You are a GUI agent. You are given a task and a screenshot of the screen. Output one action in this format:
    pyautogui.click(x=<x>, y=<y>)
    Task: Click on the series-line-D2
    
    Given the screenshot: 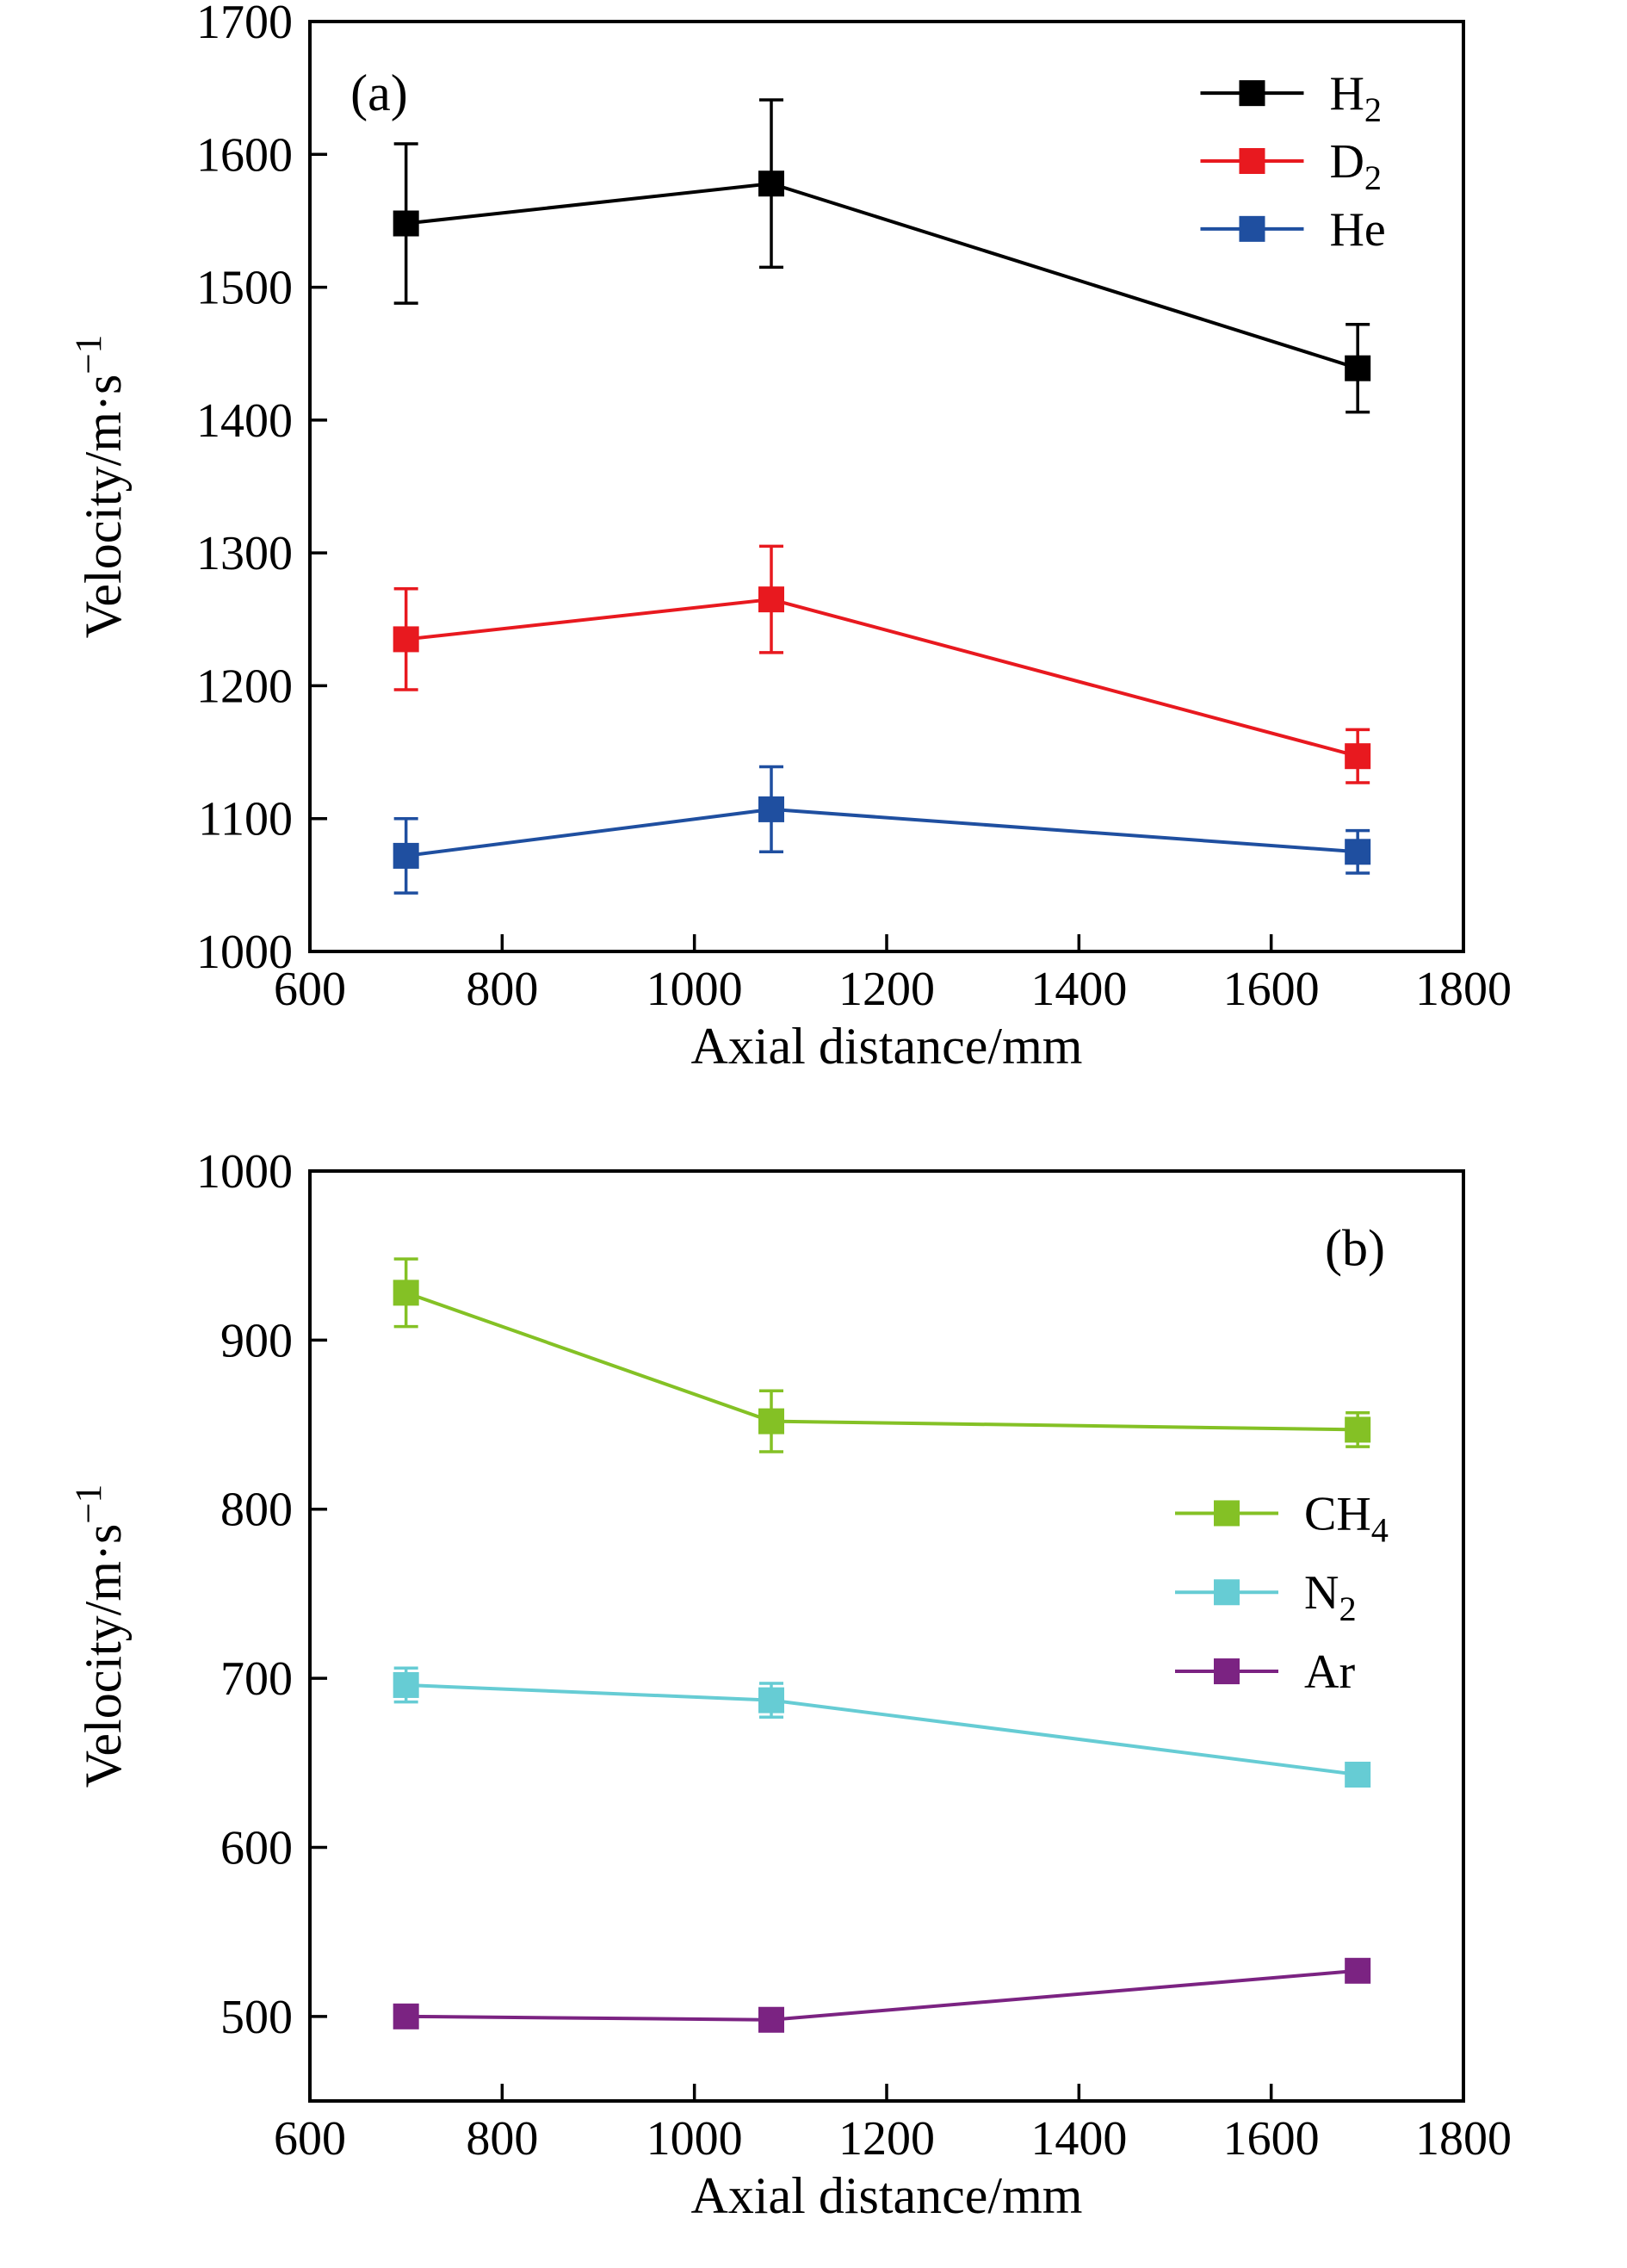 What is the action you would take?
    pyautogui.click(x=881, y=678)
    